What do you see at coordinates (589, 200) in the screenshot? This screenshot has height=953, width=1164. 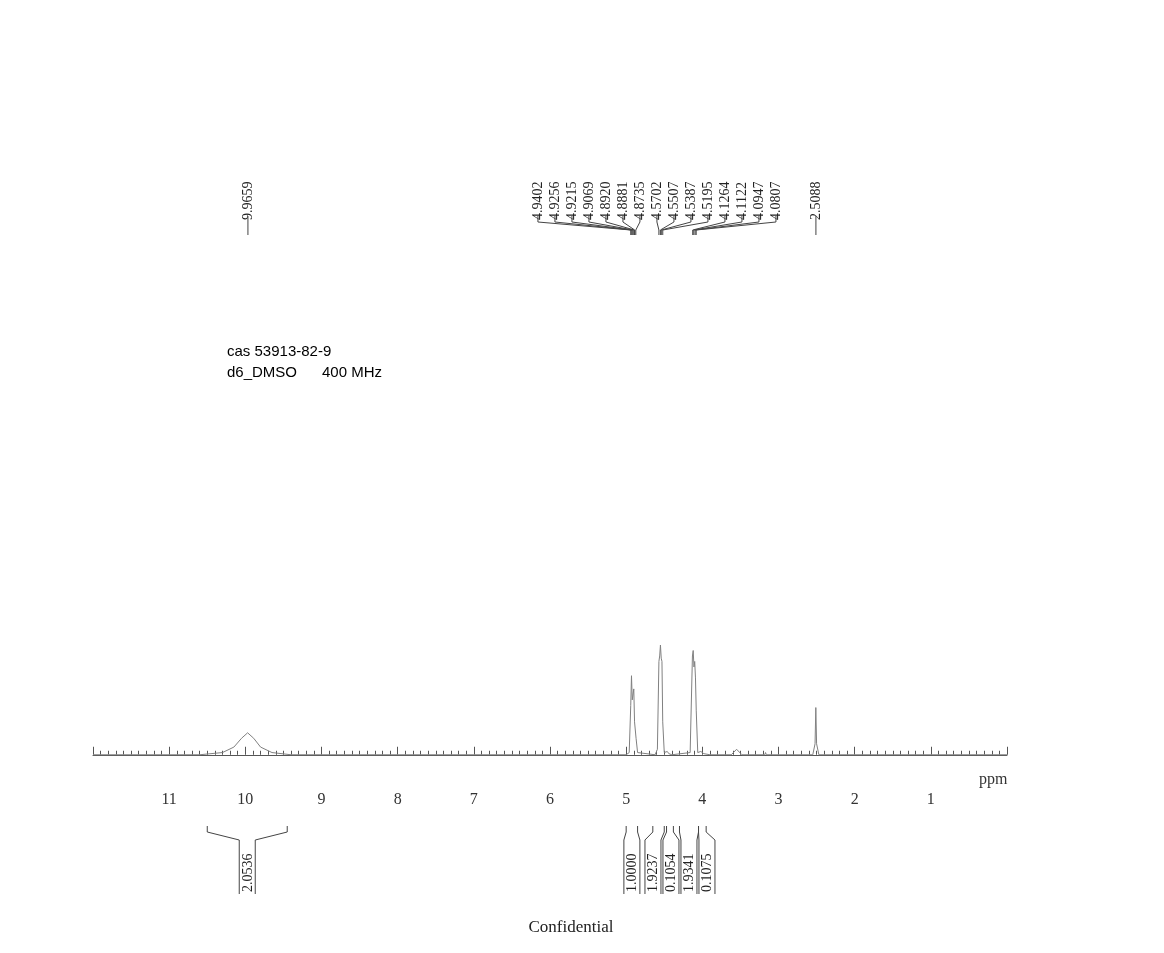 I see `text: 4.9069` at bounding box center [589, 200].